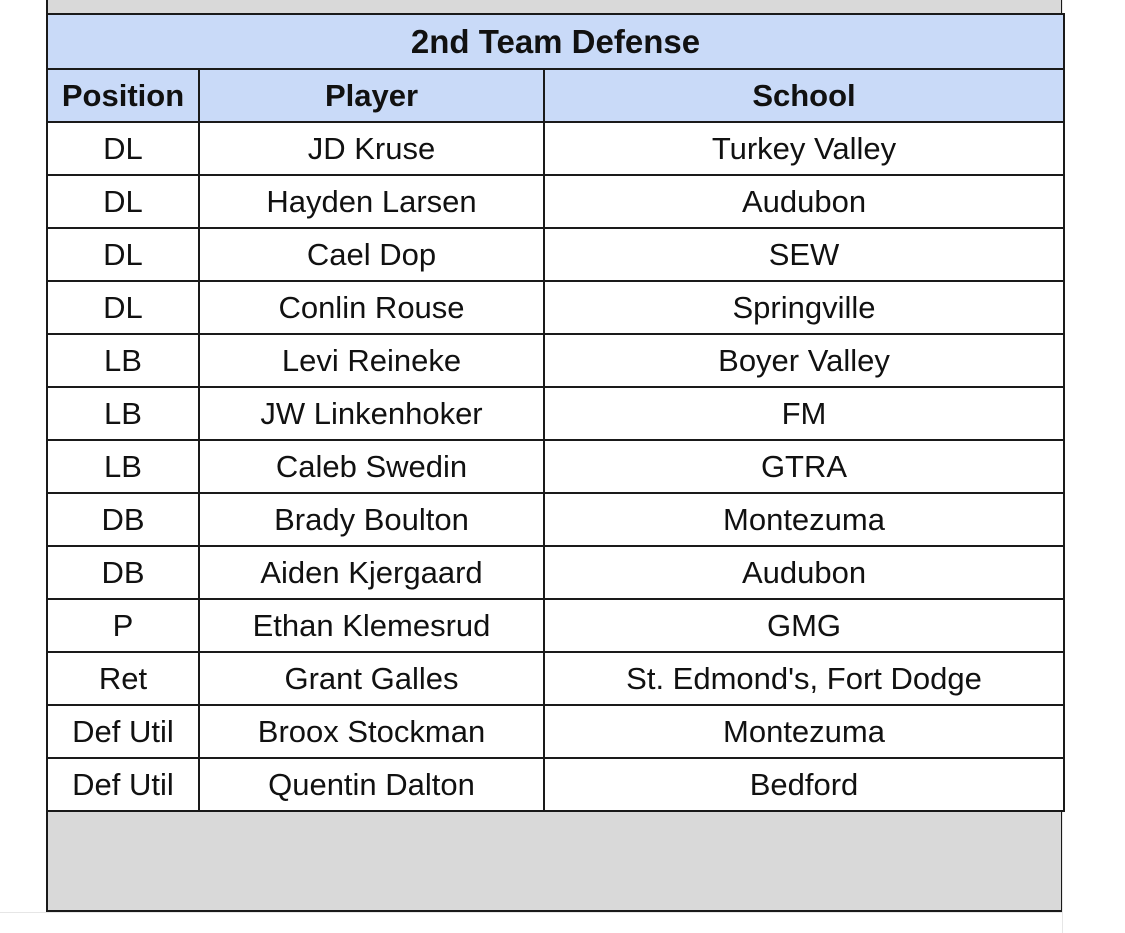  I want to click on school-cell: GTRA, so click(804, 466).